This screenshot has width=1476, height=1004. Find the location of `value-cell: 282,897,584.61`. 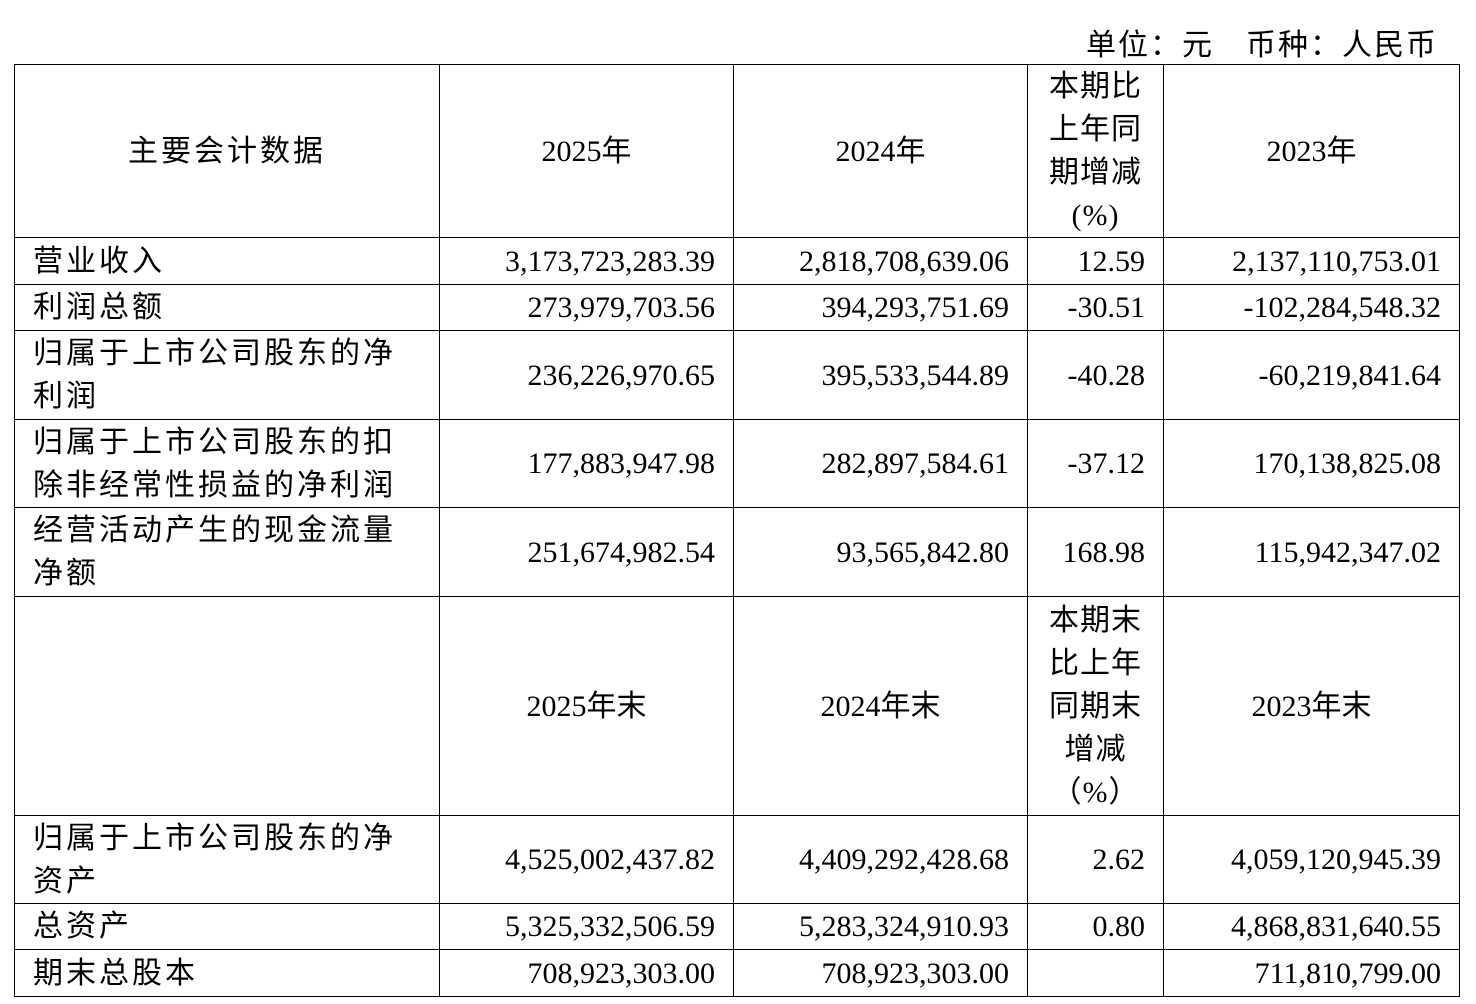

value-cell: 282,897,584.61 is located at coordinates (880, 463).